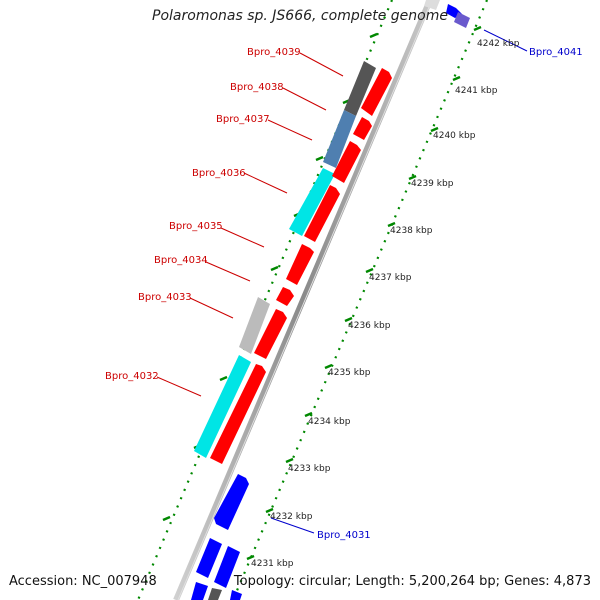 The height and width of the screenshot is (600, 600). What do you see at coordinates (196, 226) in the screenshot?
I see `gene-label-bpro-4035: Bpro_4035` at bounding box center [196, 226].